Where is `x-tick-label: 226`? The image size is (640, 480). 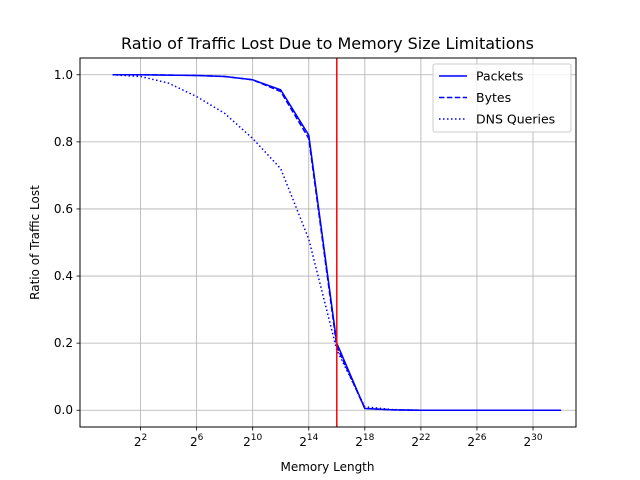
x-tick-label: 226 is located at coordinates (476, 441).